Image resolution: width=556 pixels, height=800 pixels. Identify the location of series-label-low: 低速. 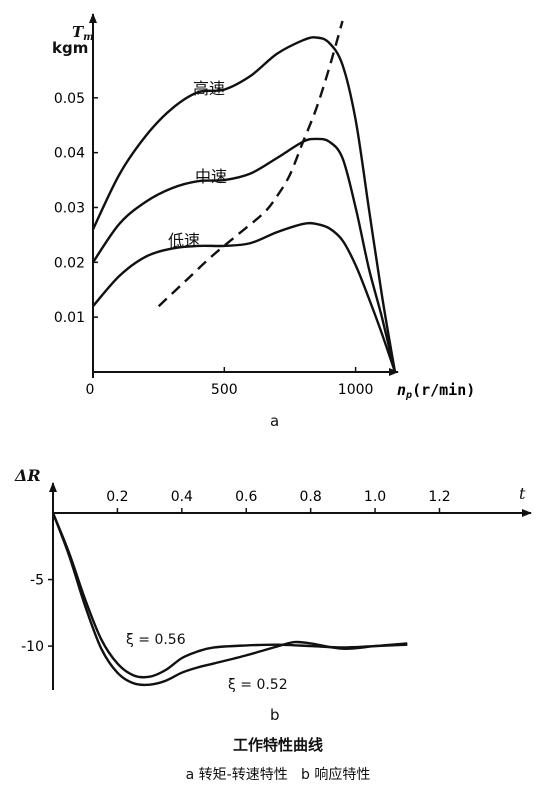
(184, 240).